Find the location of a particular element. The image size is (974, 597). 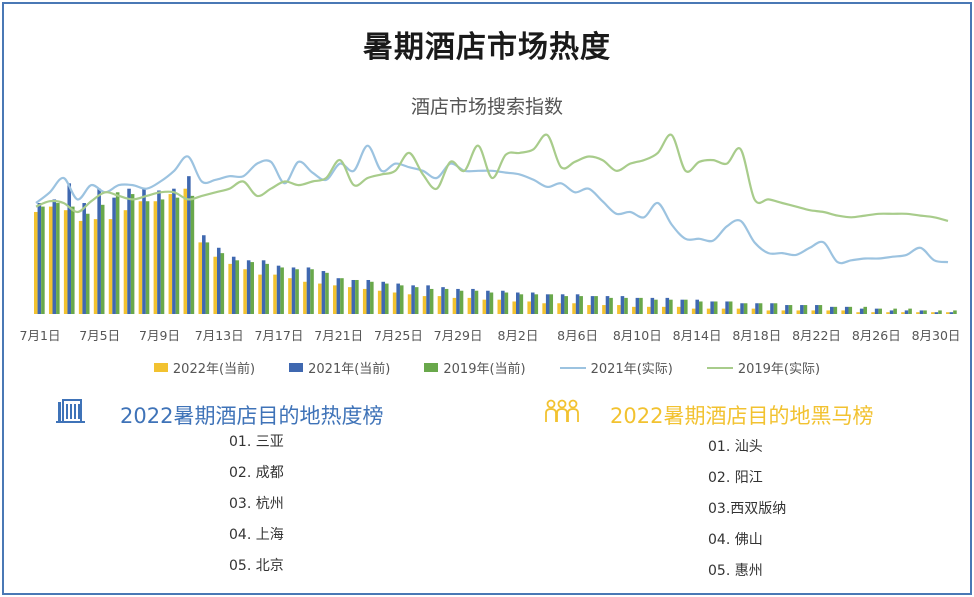

hot-ranking-title: 2022暑期酒店目的地热度榜 is located at coordinates (252, 416).